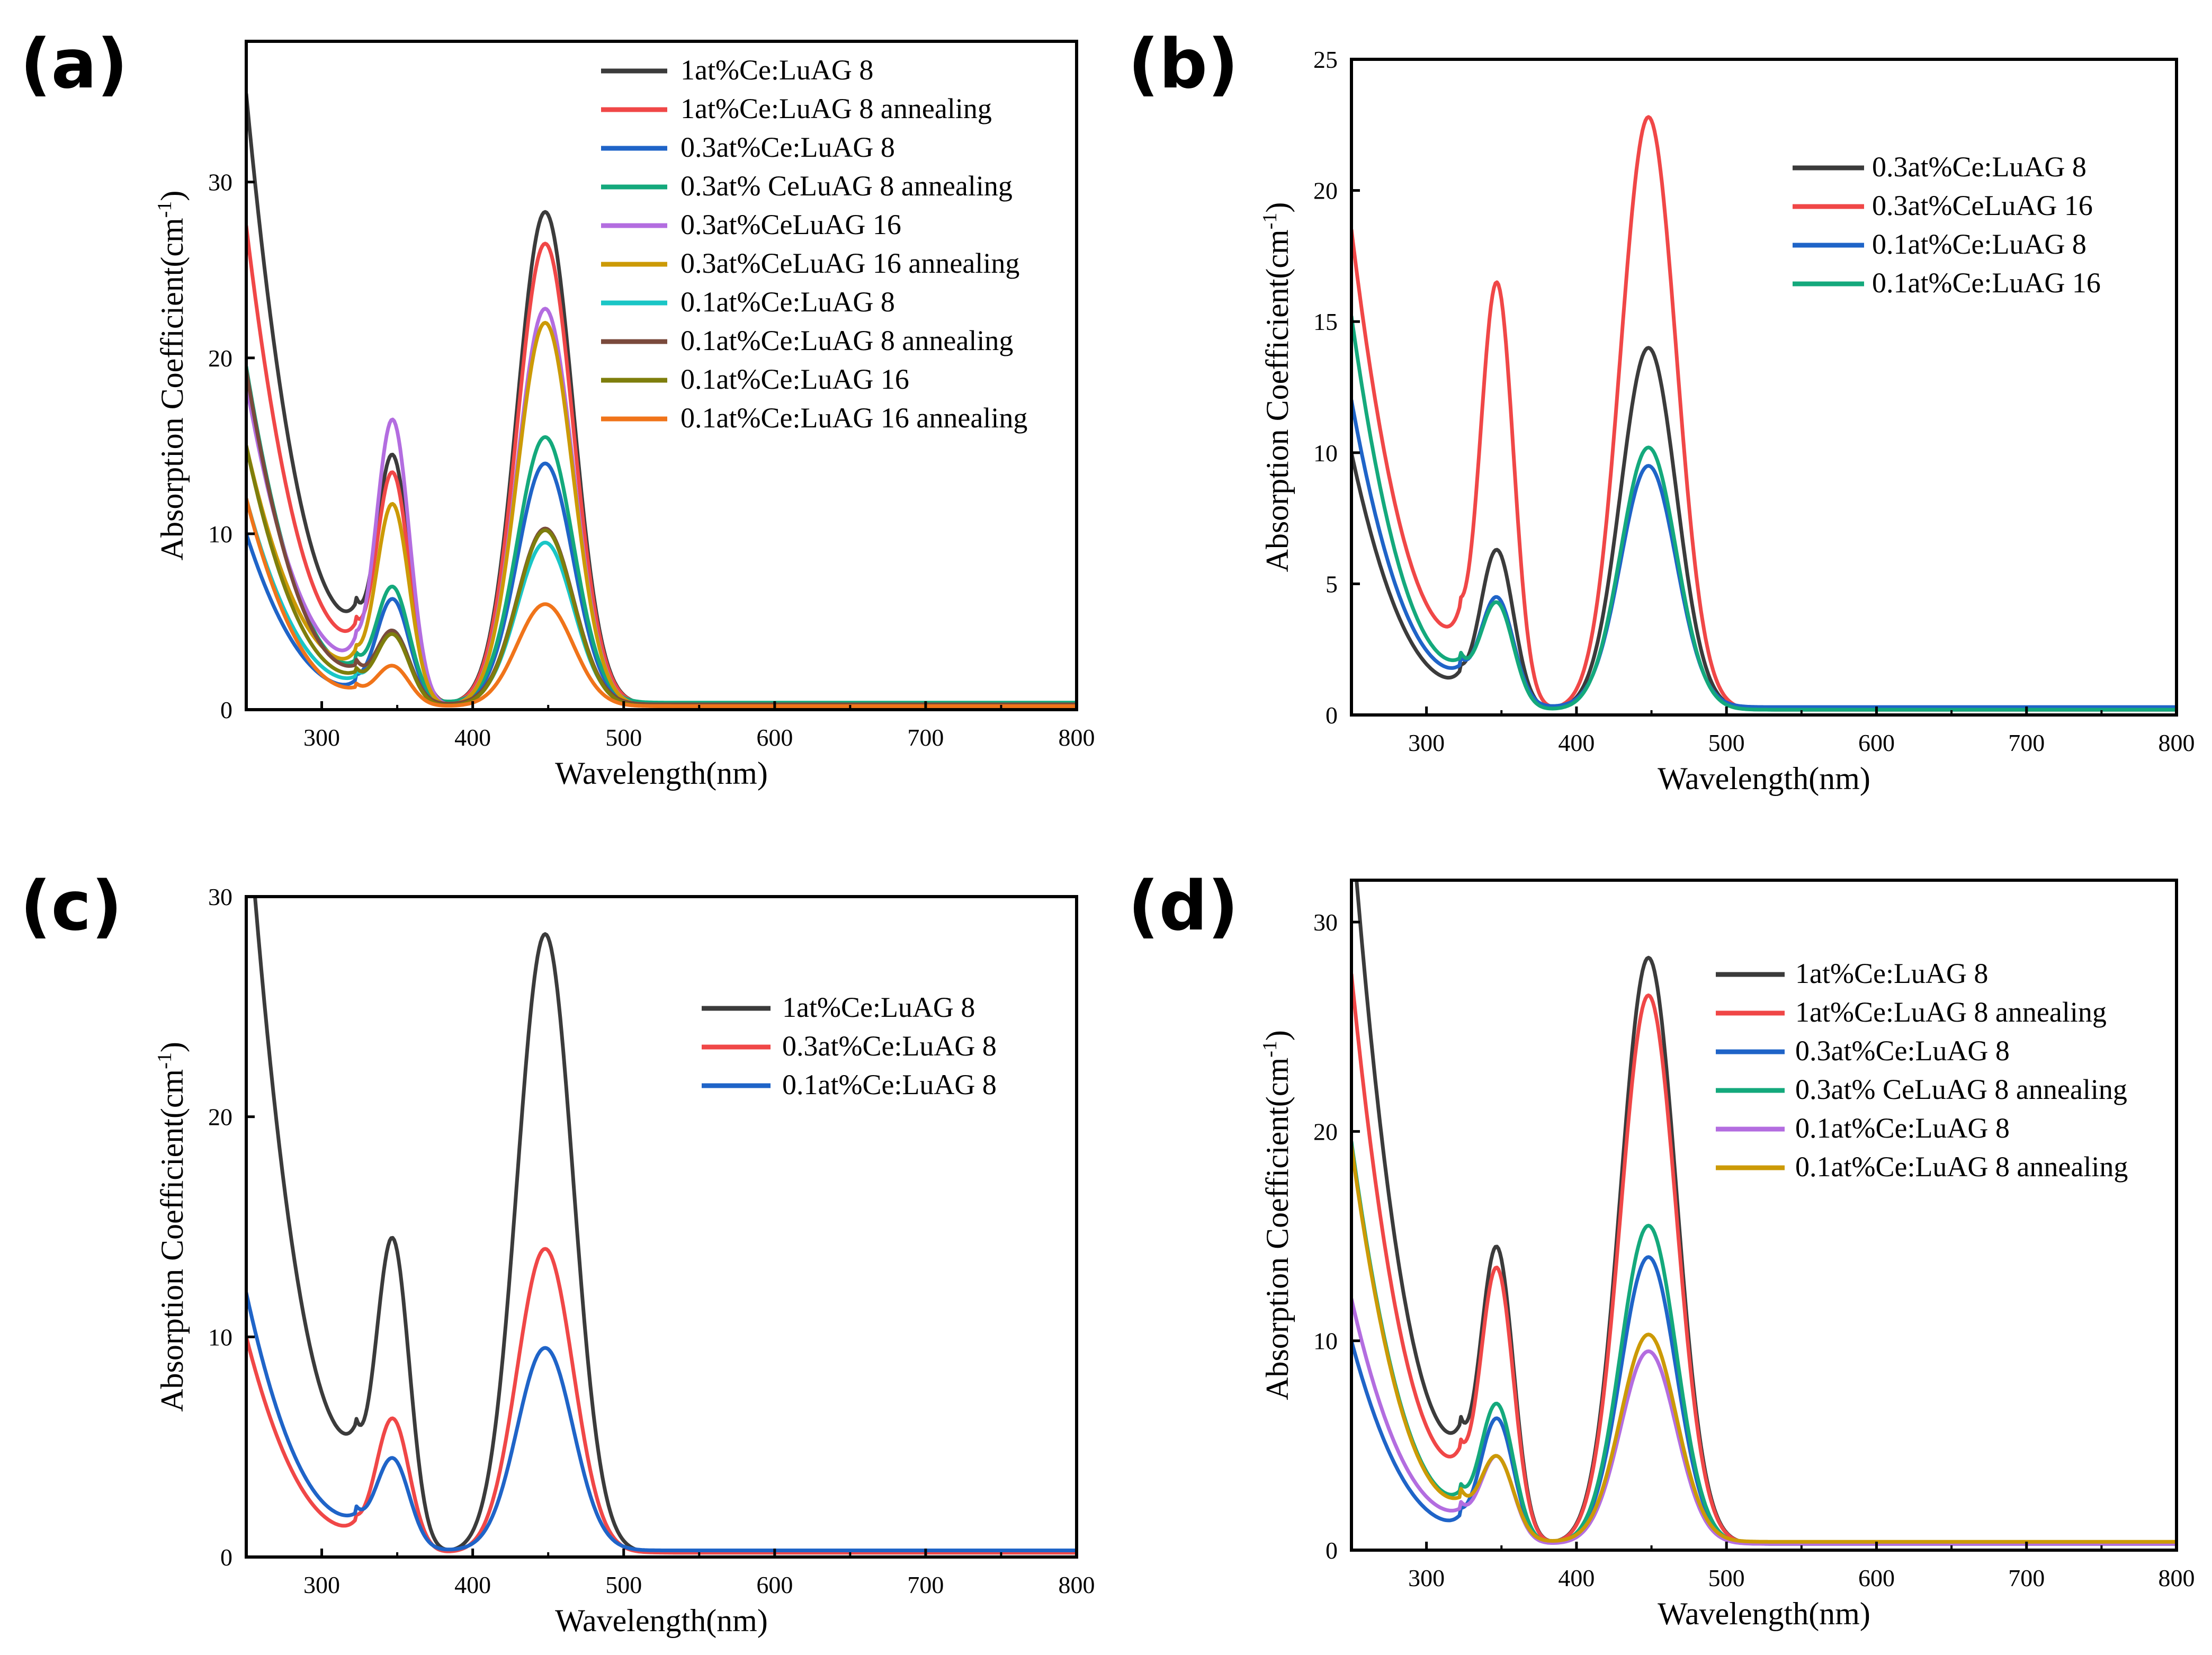 The height and width of the screenshot is (1655, 2212). Describe the element at coordinates (1332, 583) in the screenshot. I see `y-tick-label: 5` at that location.